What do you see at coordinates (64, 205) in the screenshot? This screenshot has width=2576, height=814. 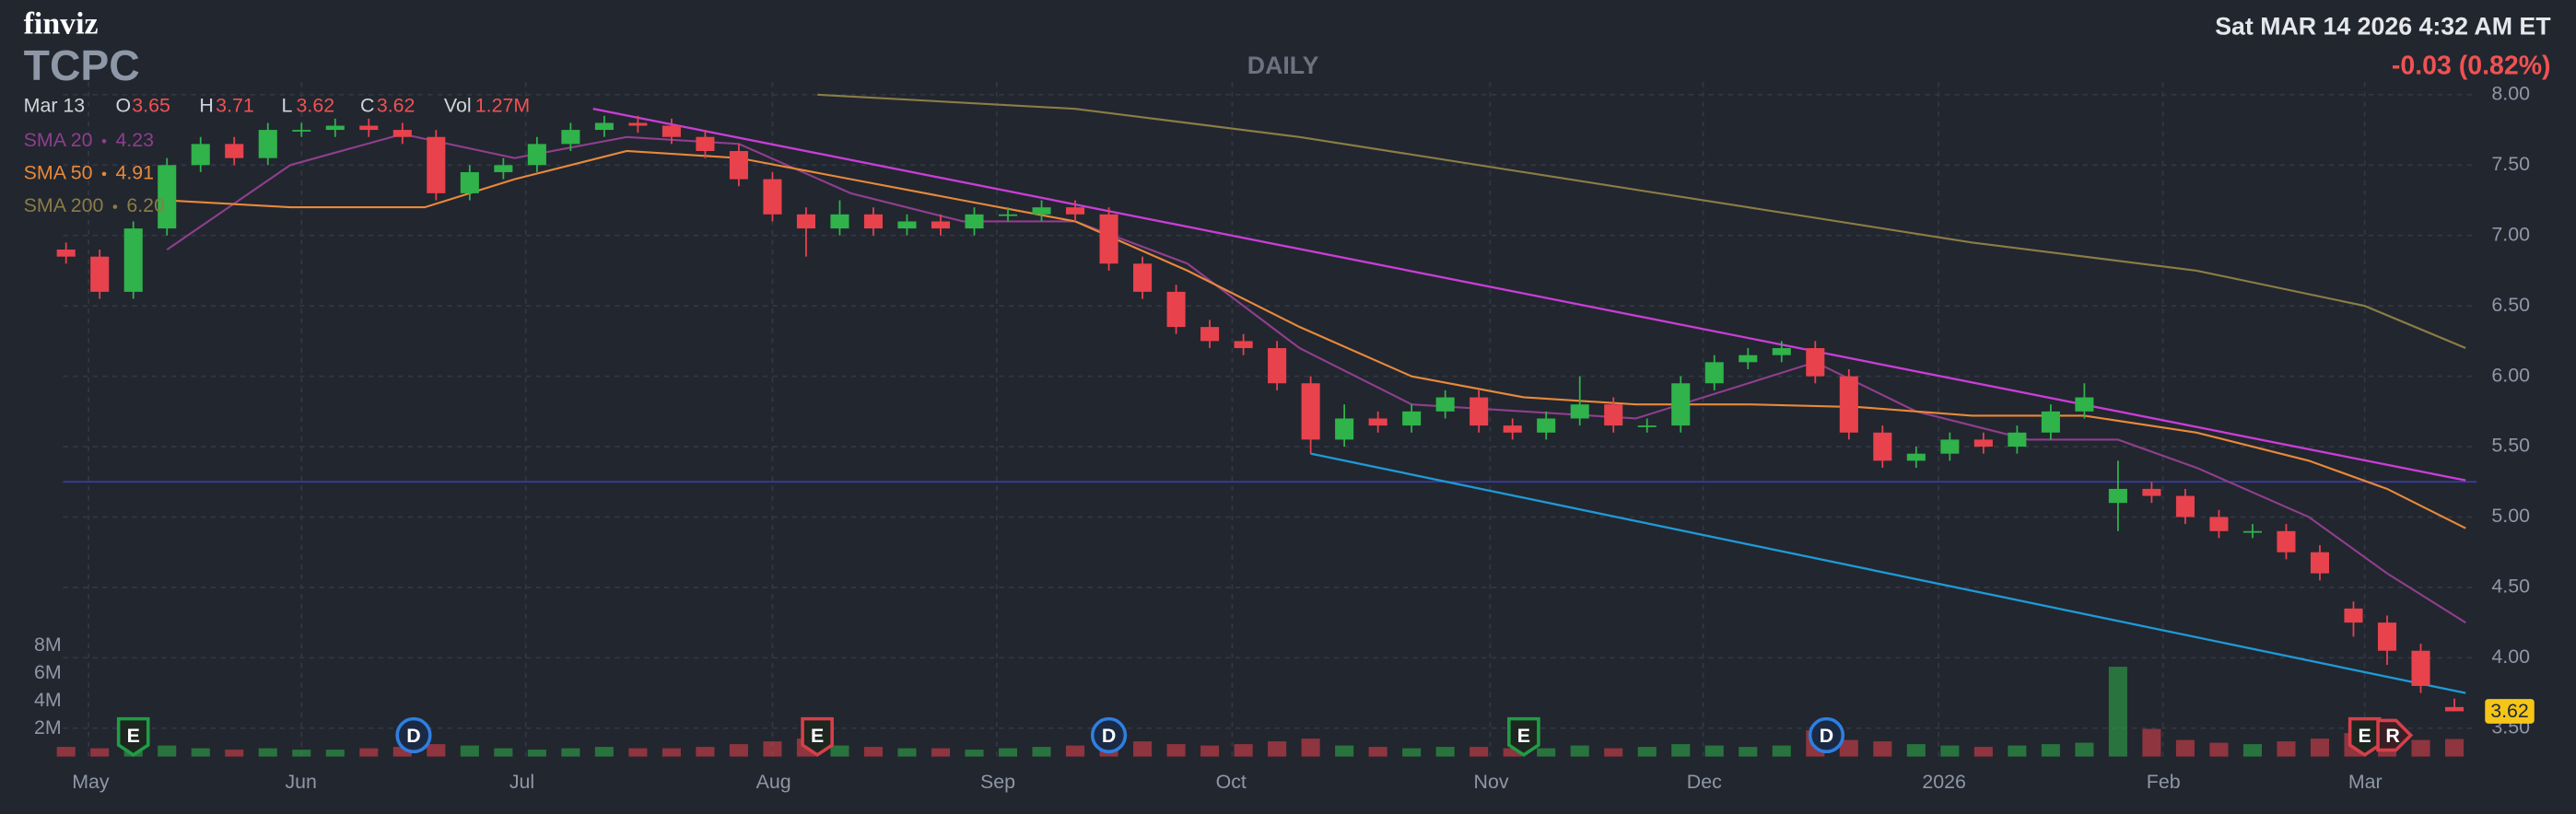 I see `legend-name: SMA 200` at bounding box center [64, 205].